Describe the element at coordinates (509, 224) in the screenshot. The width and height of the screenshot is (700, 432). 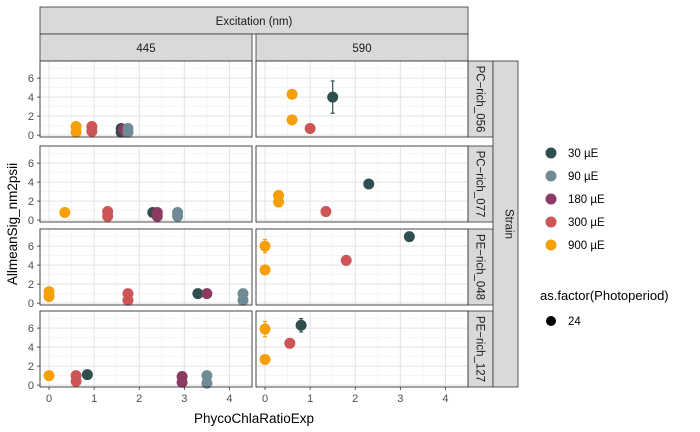
I see `facet-row-title: Strain` at that location.